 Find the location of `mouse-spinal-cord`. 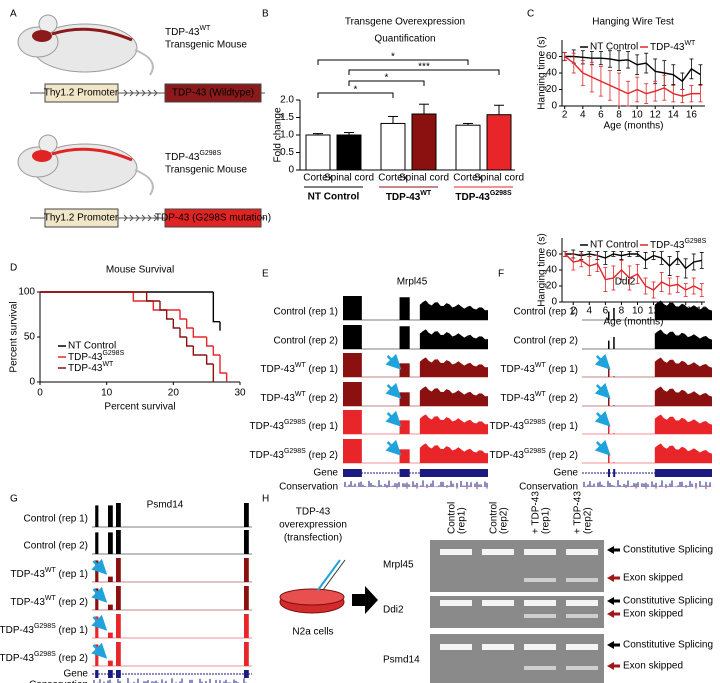

mouse-spinal-cord is located at coordinates (92, 154).